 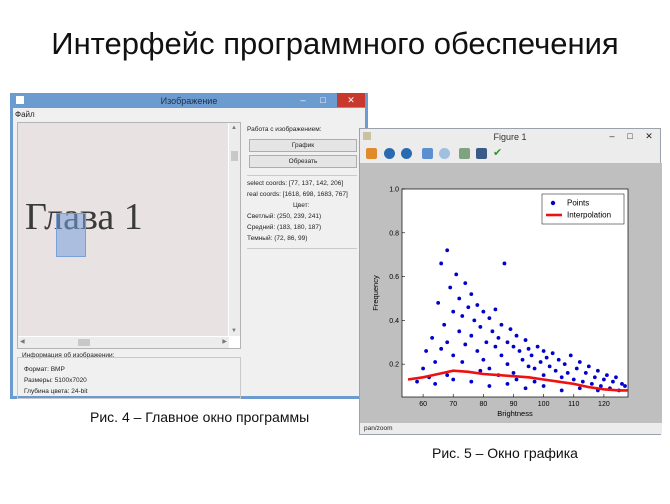 What do you see at coordinates (56, 391) in the screenshot?
I see `info-depth: Глубина цвета: 24-bit` at bounding box center [56, 391].